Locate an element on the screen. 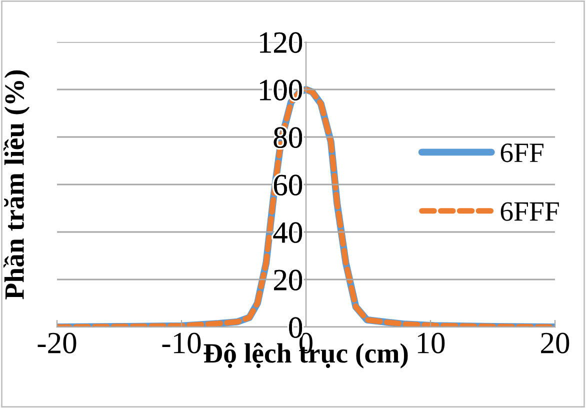 The width and height of the screenshot is (586, 408). y-tick-label: 120 is located at coordinates (281, 42).